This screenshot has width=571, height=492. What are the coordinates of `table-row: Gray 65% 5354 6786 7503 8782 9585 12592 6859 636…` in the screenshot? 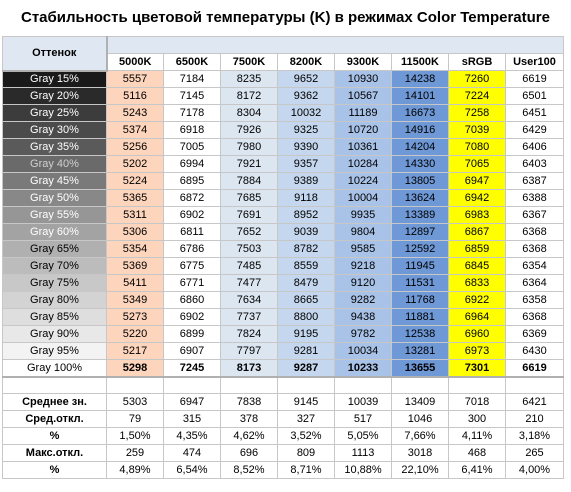 It's located at (283, 249).